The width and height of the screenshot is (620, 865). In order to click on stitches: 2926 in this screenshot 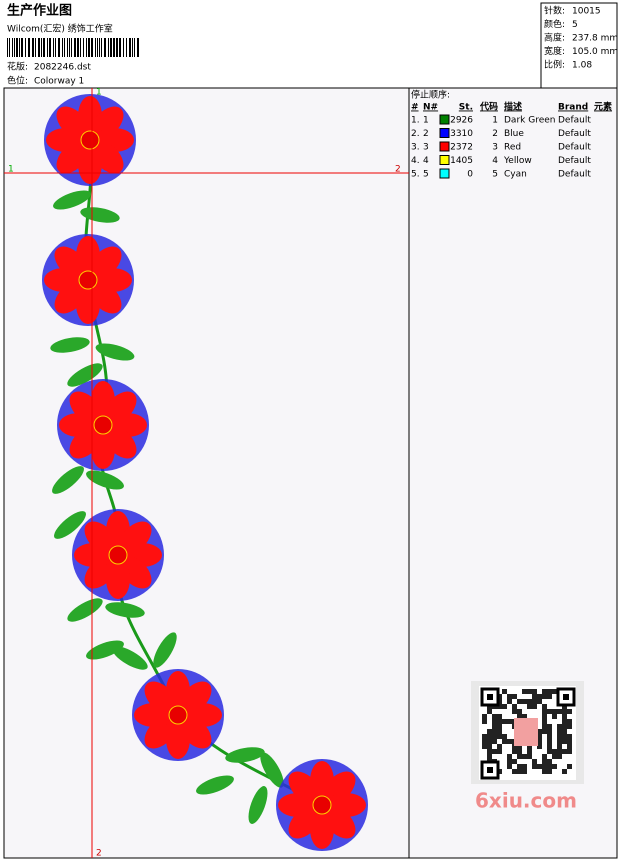, I will do `click(461, 121)`.